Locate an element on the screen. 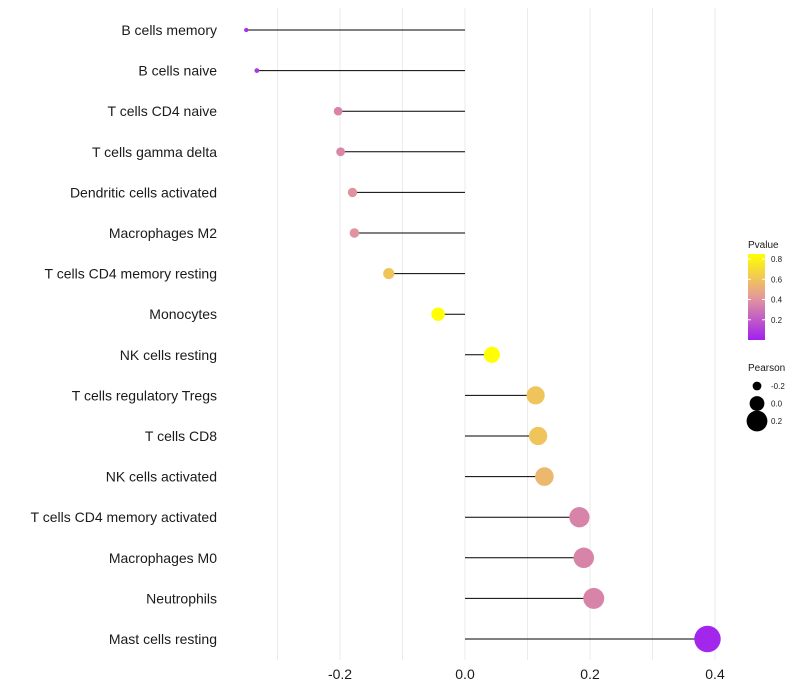 Image resolution: width=800 pixels, height=700 pixels. category-label: T cells gamma delta is located at coordinates (154, 152).